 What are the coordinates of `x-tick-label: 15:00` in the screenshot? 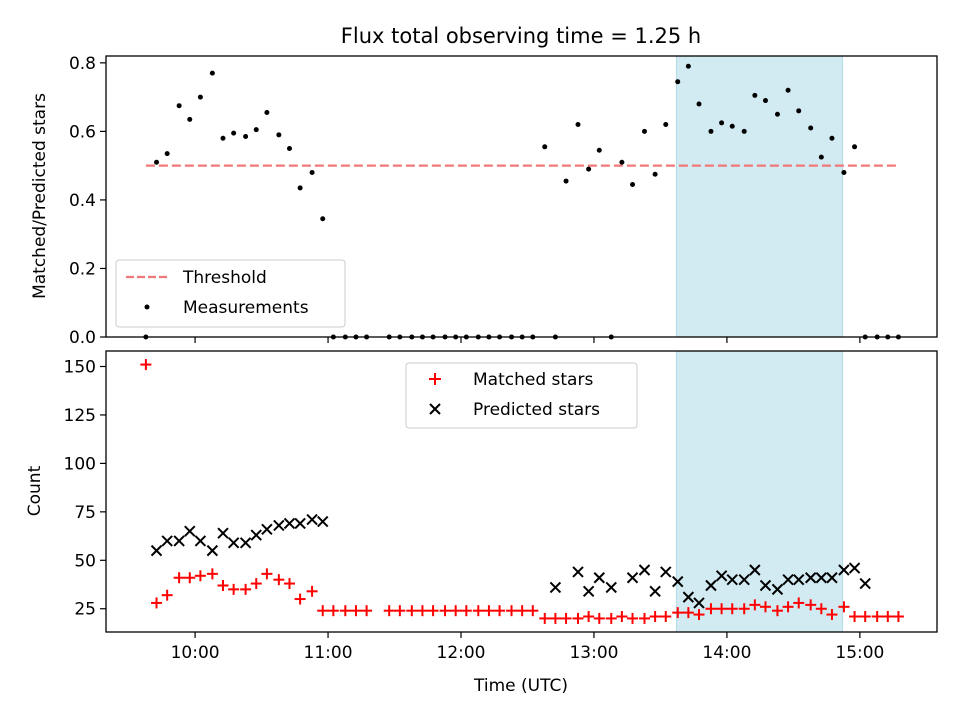 It's located at (859, 653).